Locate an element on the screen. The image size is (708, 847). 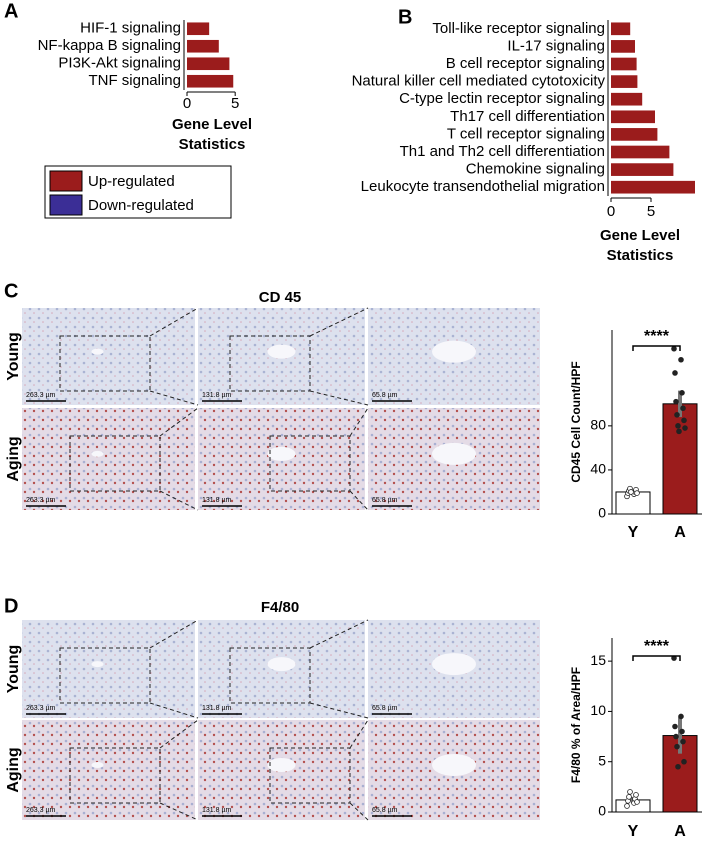
category-label: IL-17 signaling is located at coordinates (556, 45).